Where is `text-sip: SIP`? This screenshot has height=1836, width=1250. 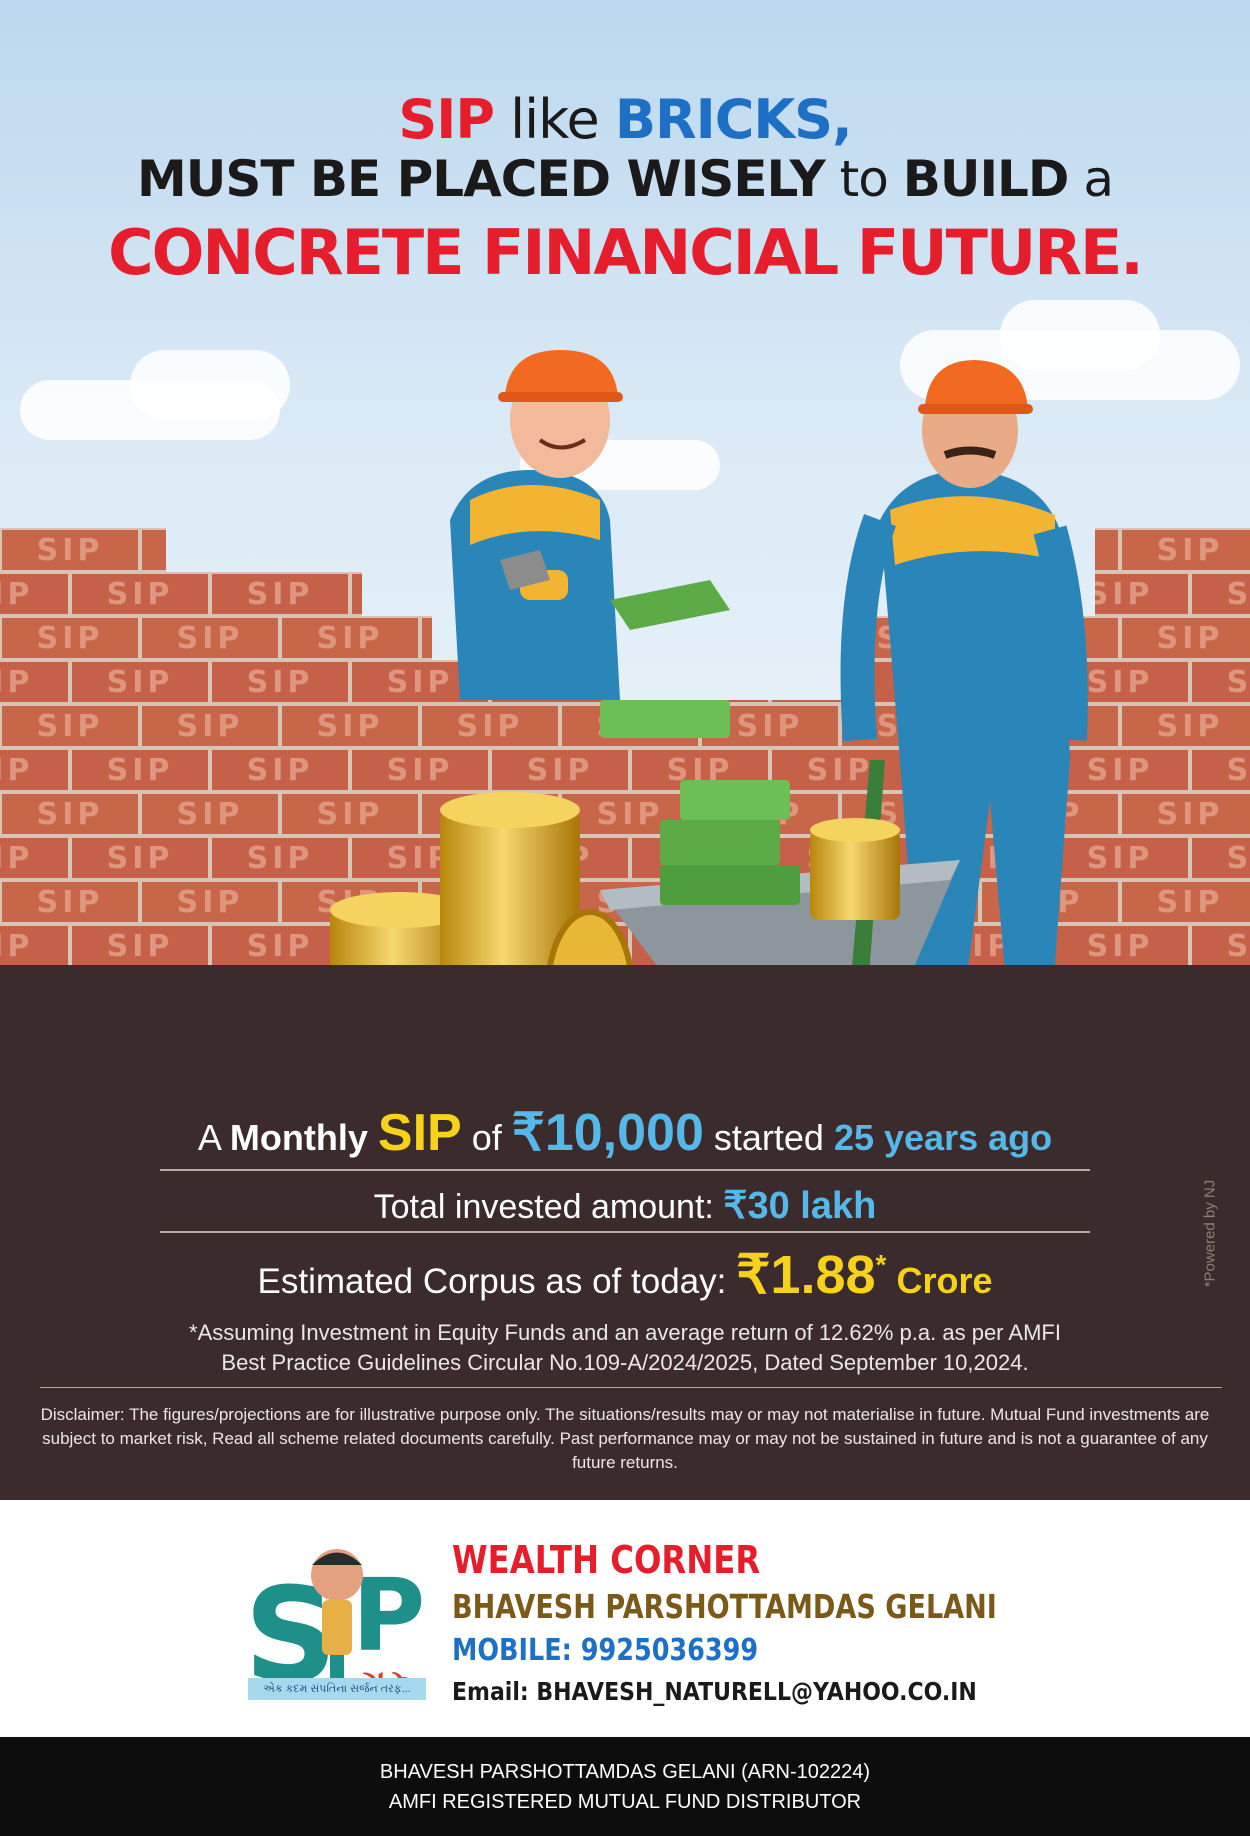
text-sip: SIP is located at coordinates (419, 1133).